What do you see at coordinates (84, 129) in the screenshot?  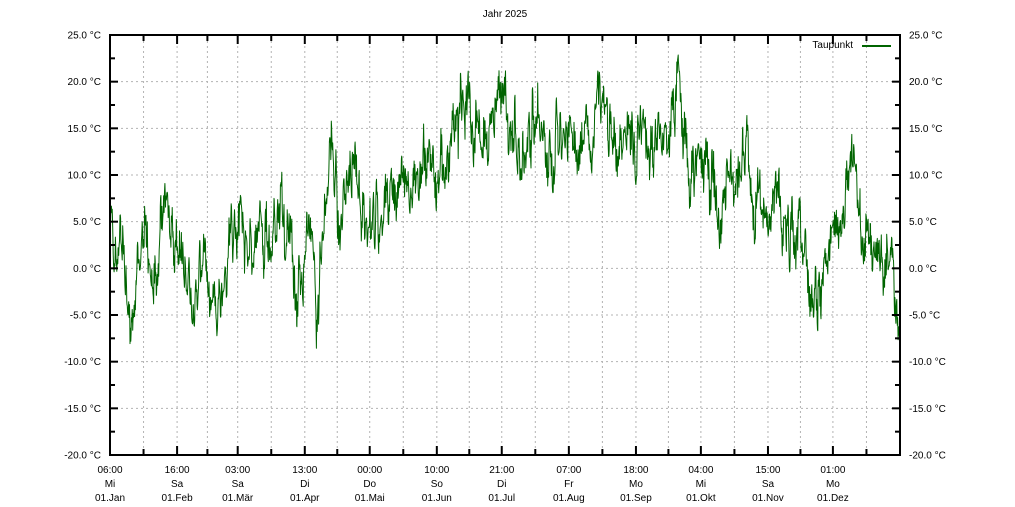 I see `y-axis-left-tick-label: 15.0 °C` at bounding box center [84, 129].